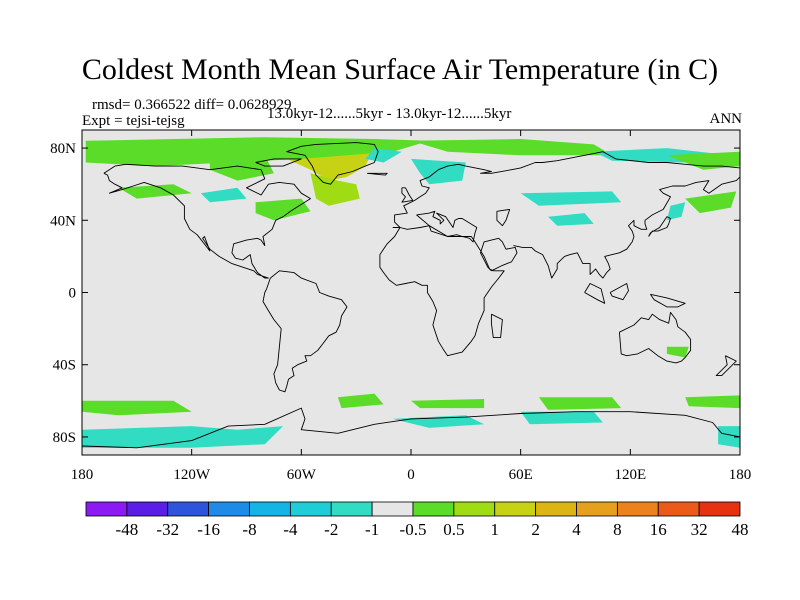 This screenshot has width=800, height=600. What do you see at coordinates (521, 475) in the screenshot?
I see `x-tick-label: 60E` at bounding box center [521, 475].